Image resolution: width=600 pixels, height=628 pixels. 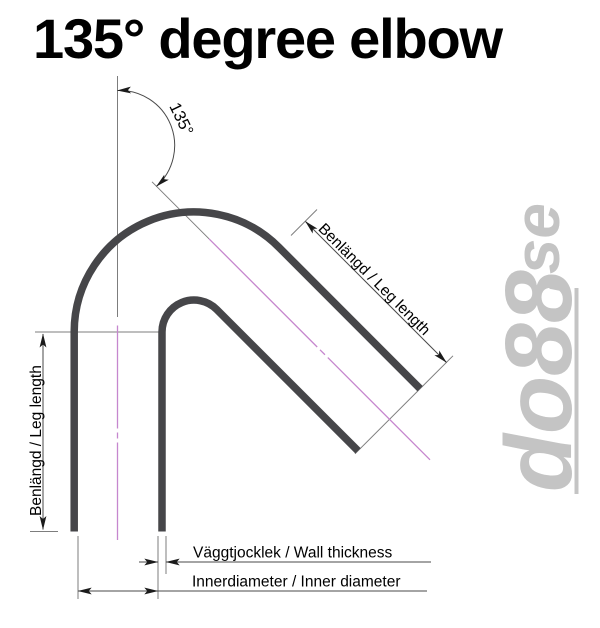 What do you see at coordinates (539, 381) in the screenshot?
I see `watermark-brand-text: do88` at bounding box center [539, 381].